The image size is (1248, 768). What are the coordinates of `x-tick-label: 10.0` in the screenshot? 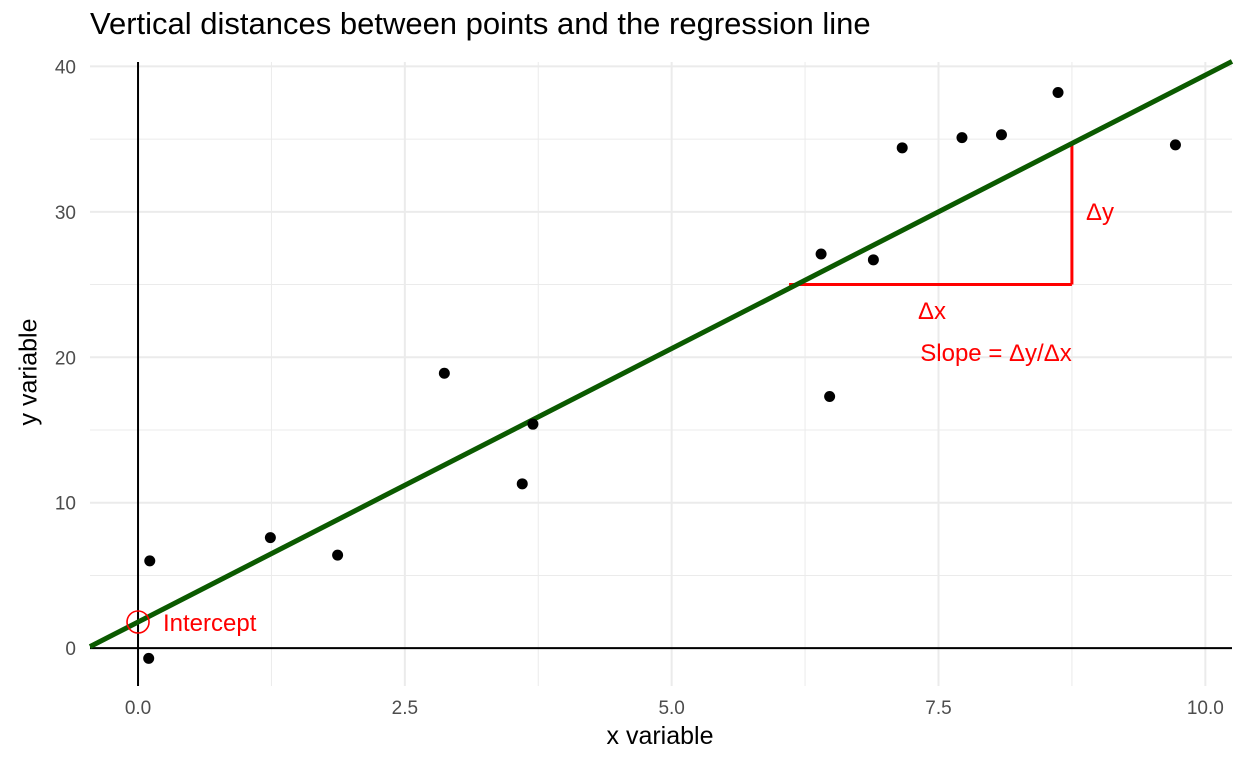 It's located at (1205, 708).